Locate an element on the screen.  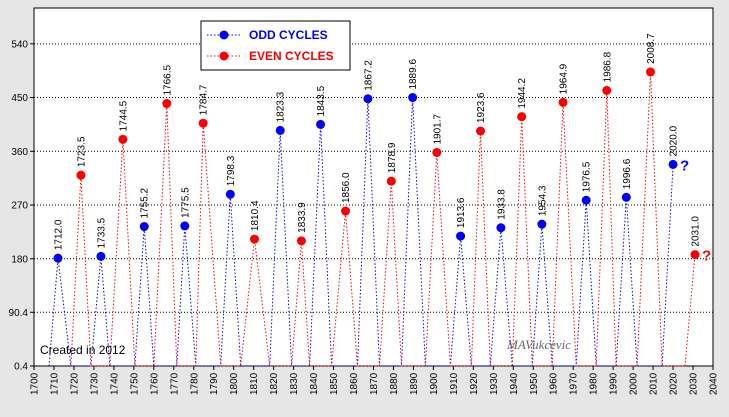
x-tick-label: 1970 is located at coordinates (574, 383).